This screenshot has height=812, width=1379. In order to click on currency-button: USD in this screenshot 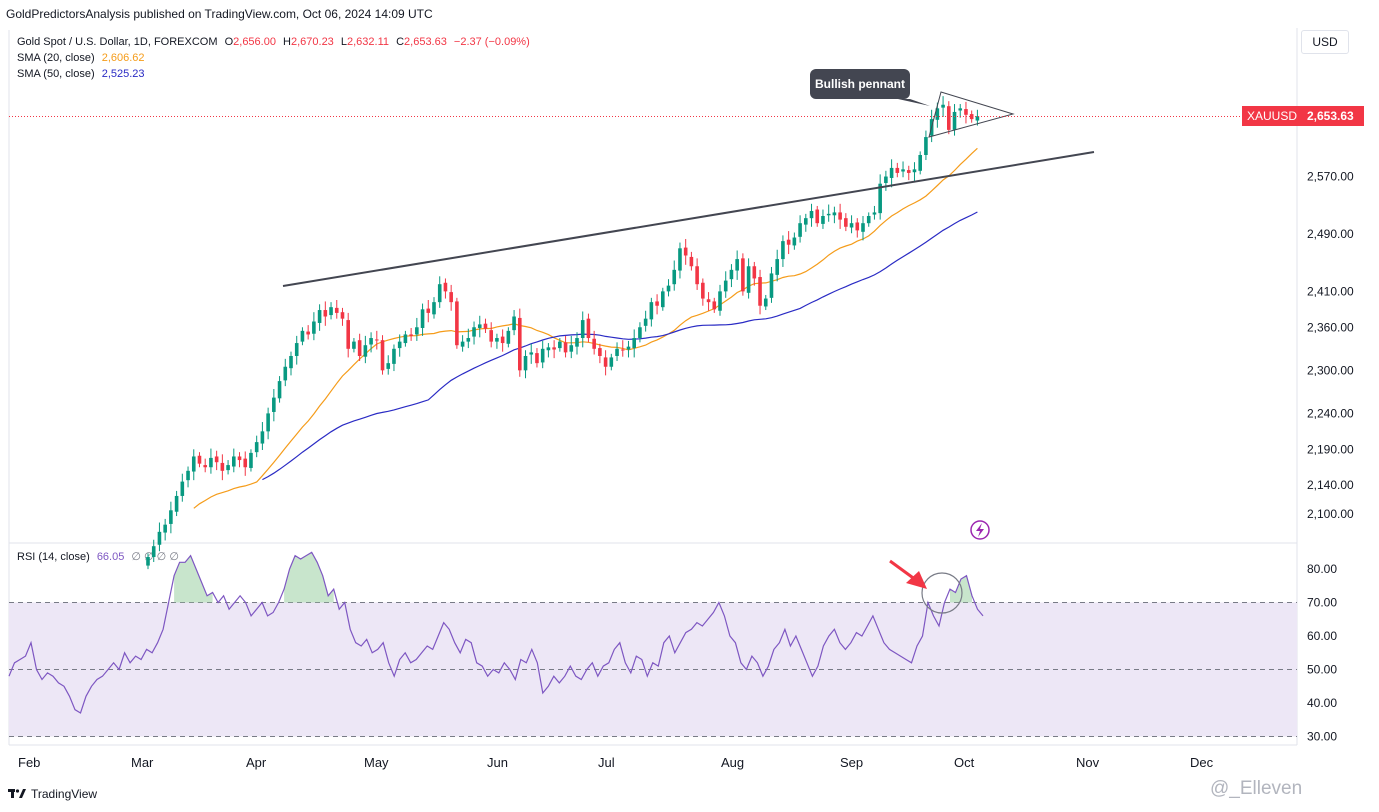, I will do `click(1325, 42)`.